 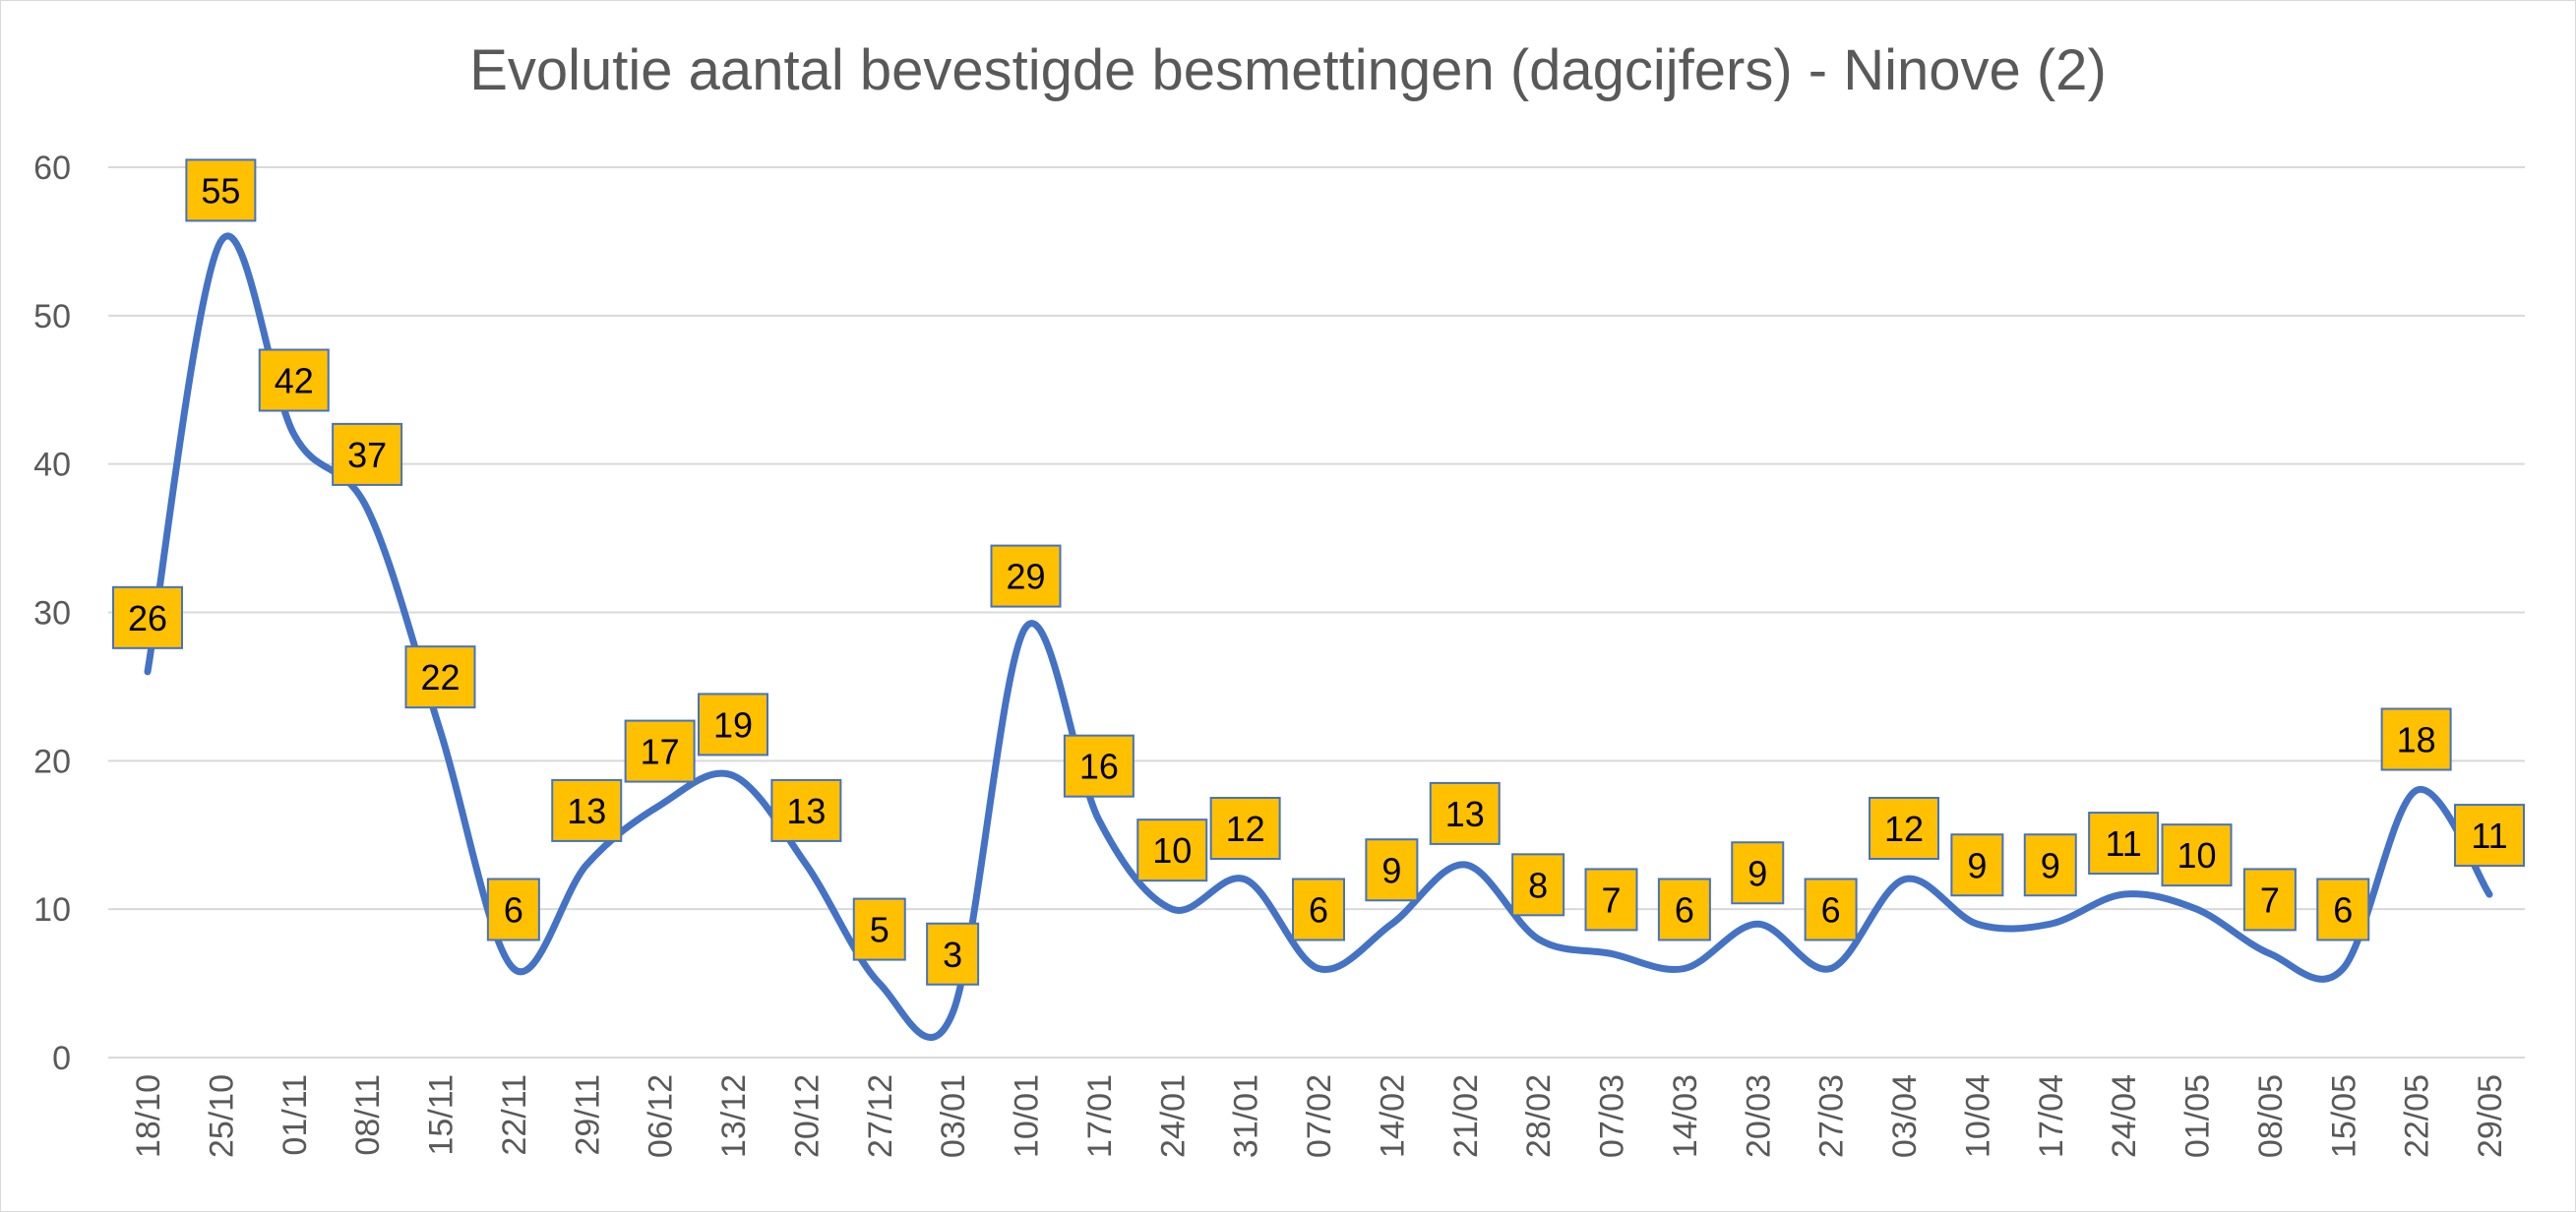 What do you see at coordinates (1758, 1116) in the screenshot?
I see `x-tick-label: 20/03` at bounding box center [1758, 1116].